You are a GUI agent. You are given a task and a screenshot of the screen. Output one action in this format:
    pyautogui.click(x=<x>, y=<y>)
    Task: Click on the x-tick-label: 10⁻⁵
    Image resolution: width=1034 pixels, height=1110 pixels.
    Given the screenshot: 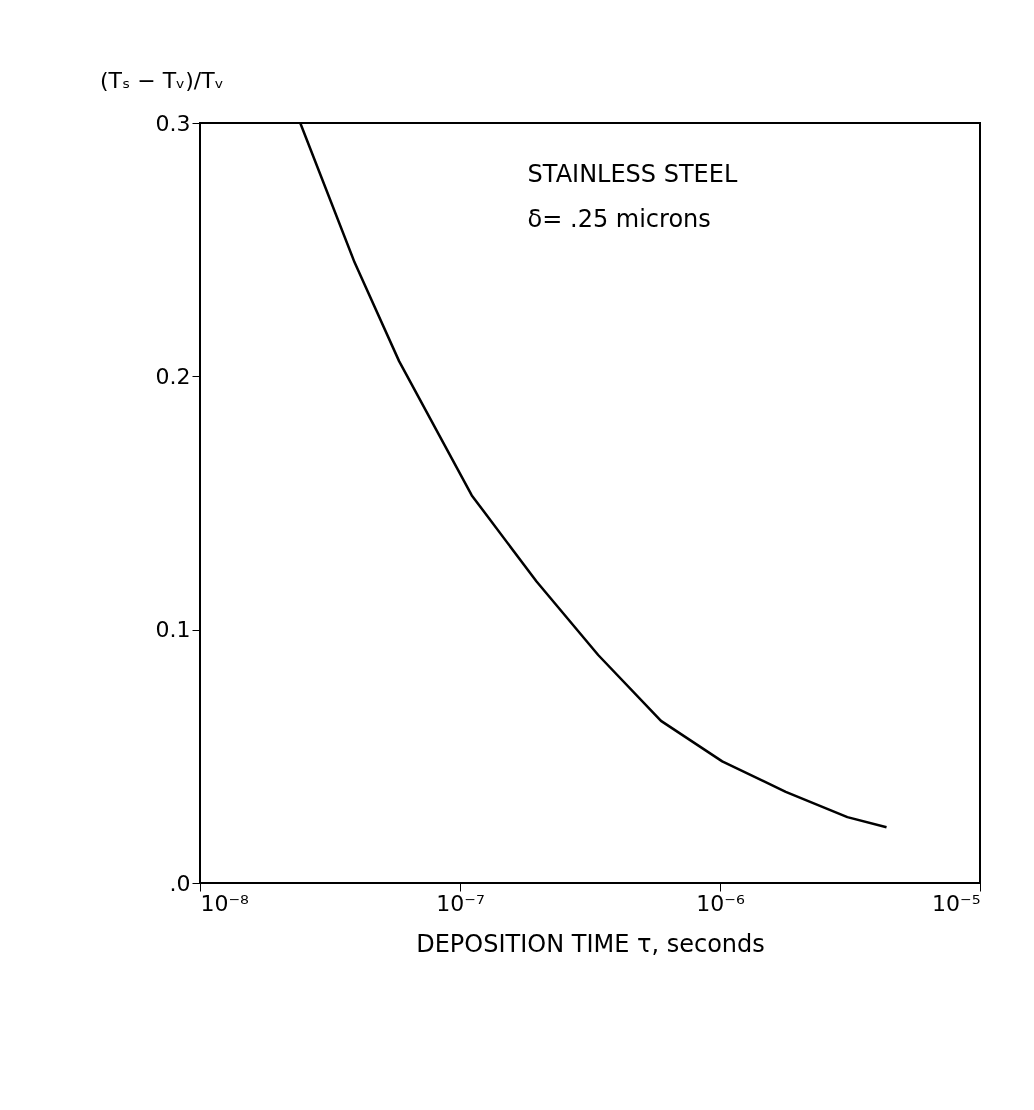 What is the action you would take?
    pyautogui.click(x=956, y=903)
    